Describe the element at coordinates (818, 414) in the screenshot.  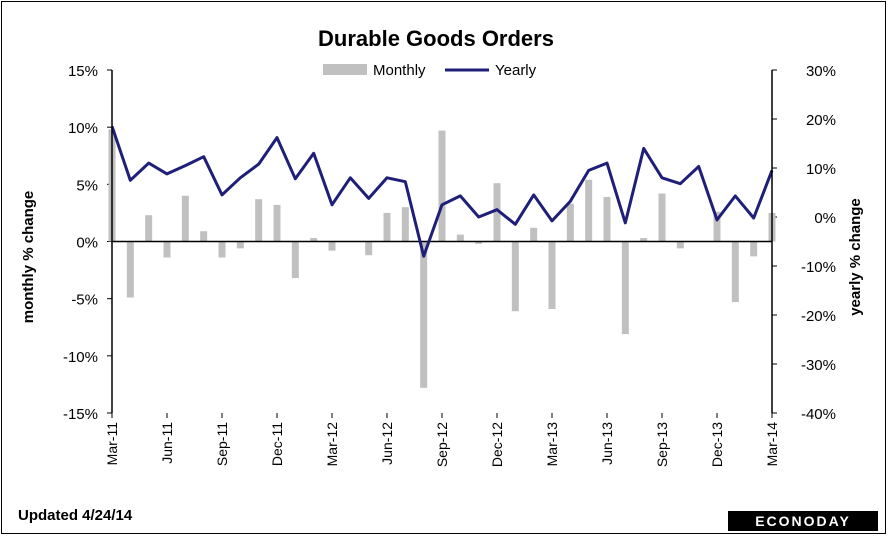
I see `y-right-tick-label: -40%` at that location.